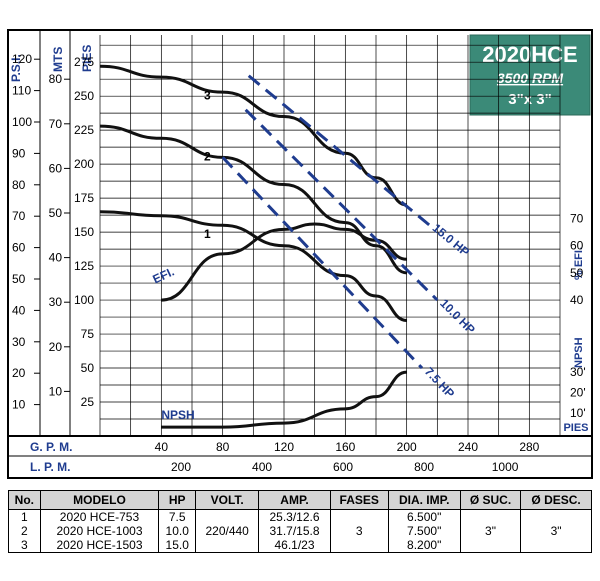  What do you see at coordinates (490, 516) in the screenshot?
I see `cell-suc` at bounding box center [490, 516].